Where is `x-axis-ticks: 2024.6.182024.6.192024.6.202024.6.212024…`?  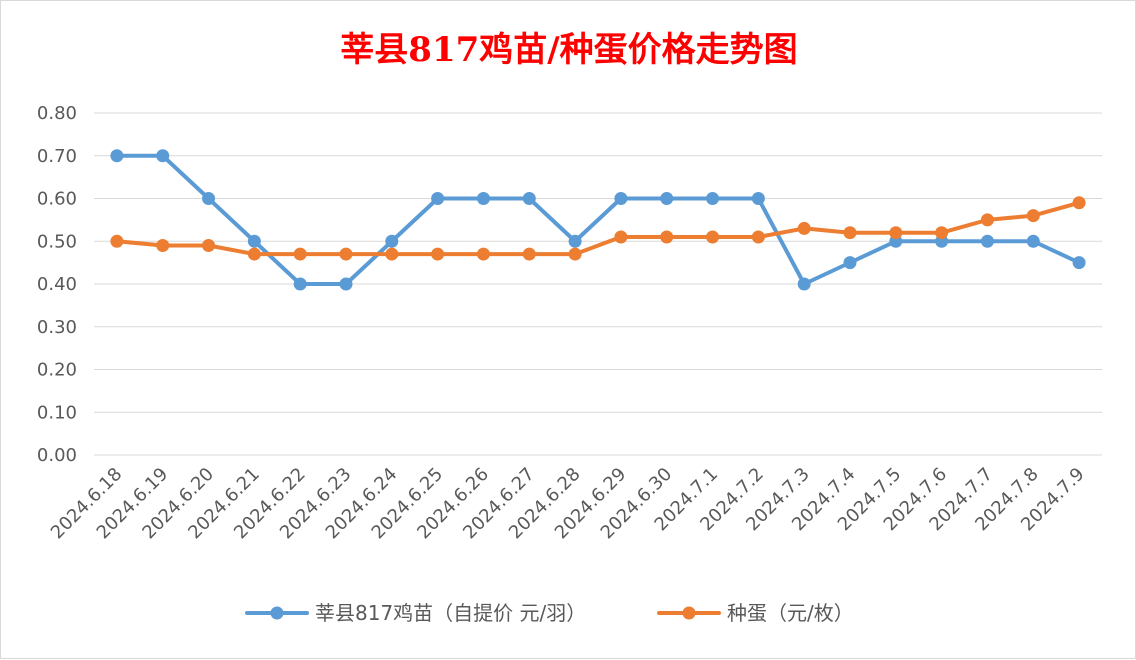 x-axis-ticks: 2024.6.182024.6.192024.6.202024.6.212024… is located at coordinates (568, 504).